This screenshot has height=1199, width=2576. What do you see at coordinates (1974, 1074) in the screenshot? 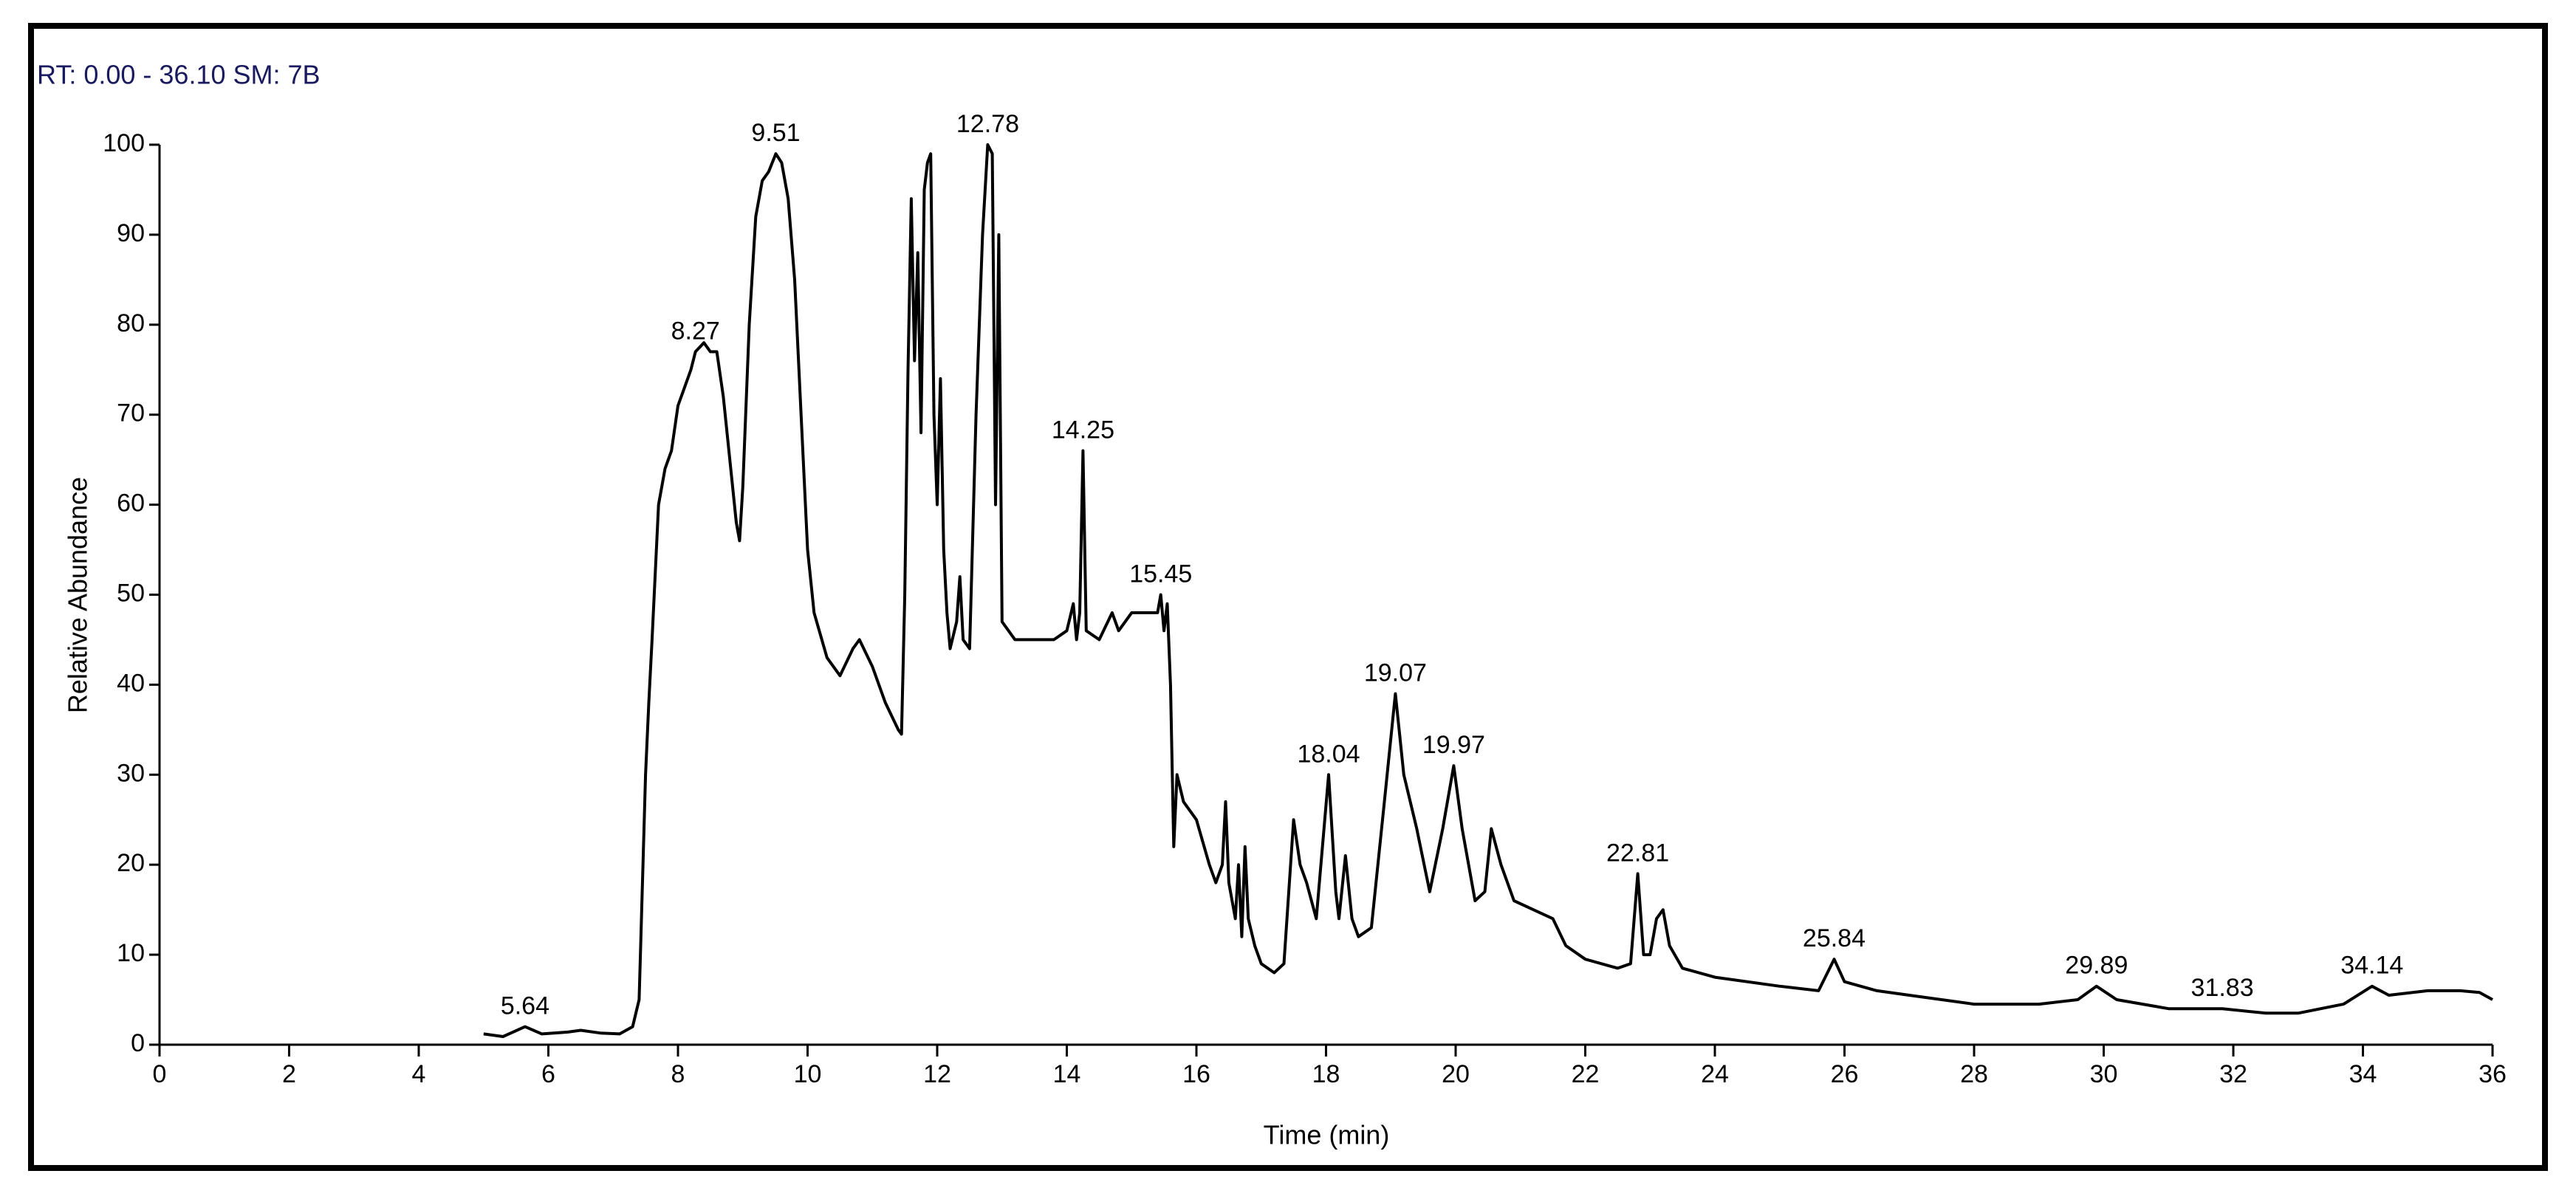
I see `x-tick-label: 28` at bounding box center [1974, 1074].